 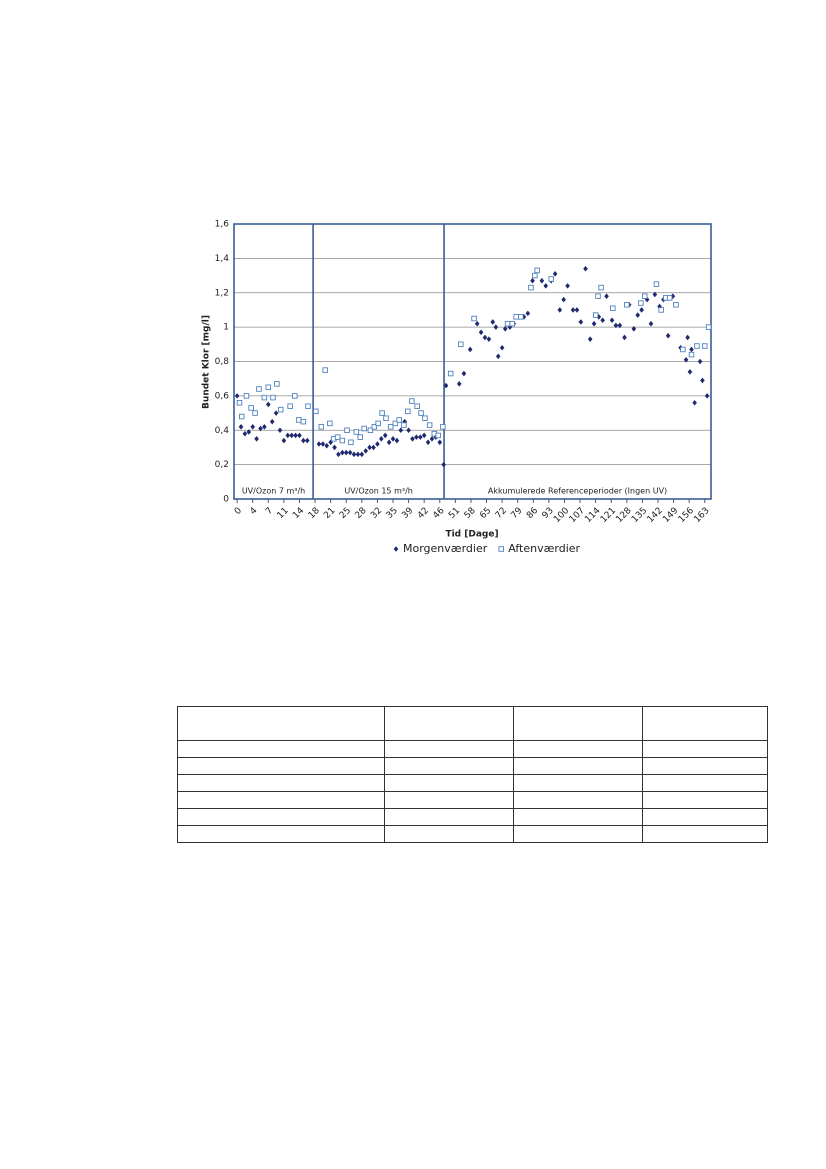 What do you see at coordinates (623, 515) in the screenshot?
I see `x-tick-label: 128` at bounding box center [623, 515].